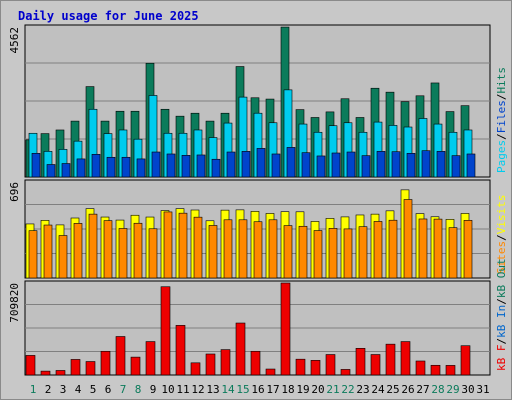 The image size is (512, 400). I want to click on x-tick-label-day-3: 3, so click(63, 389).